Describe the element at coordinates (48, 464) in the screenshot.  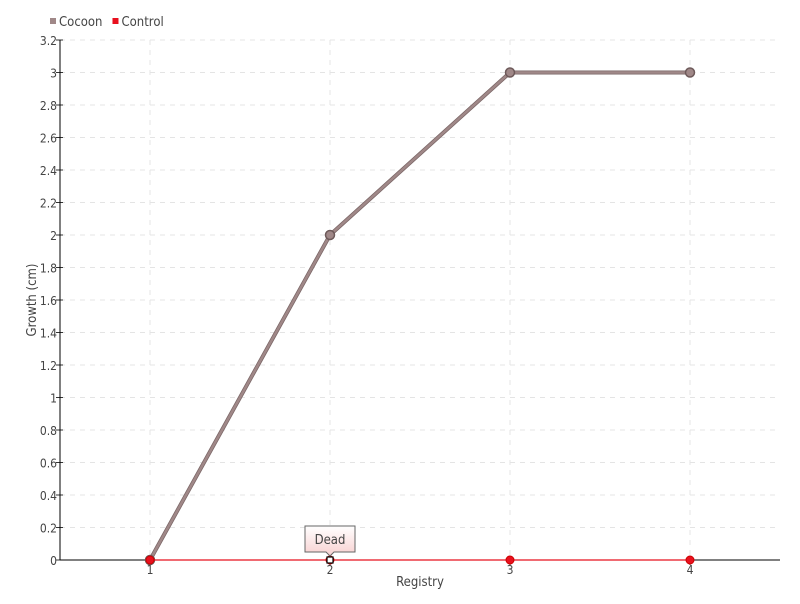
I see `y-tick-label: 0.6` at that location.